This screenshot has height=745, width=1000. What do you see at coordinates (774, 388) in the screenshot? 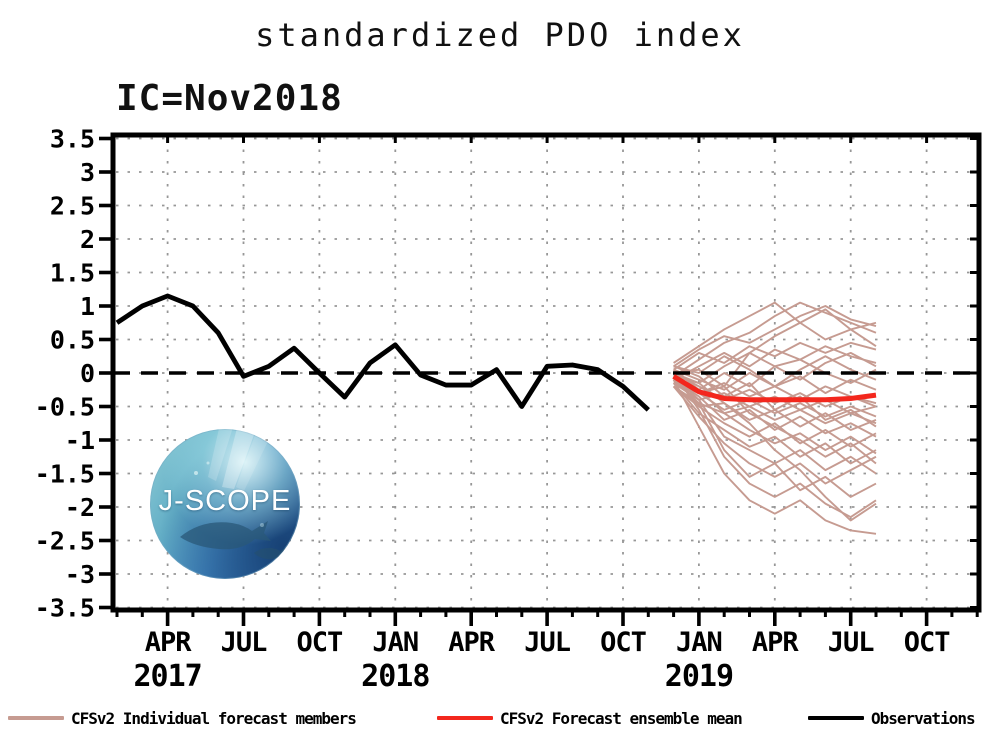
I see `ensemble-mean-line` at bounding box center [774, 388].